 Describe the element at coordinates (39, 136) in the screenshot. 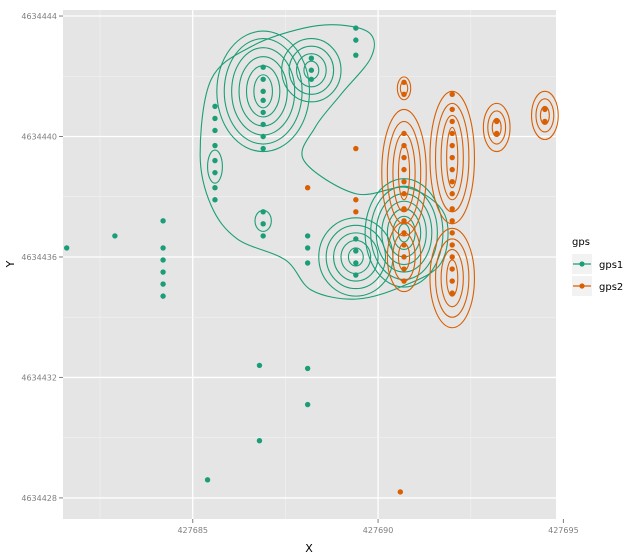

I see `y-tick-label: 4634440` at that location.